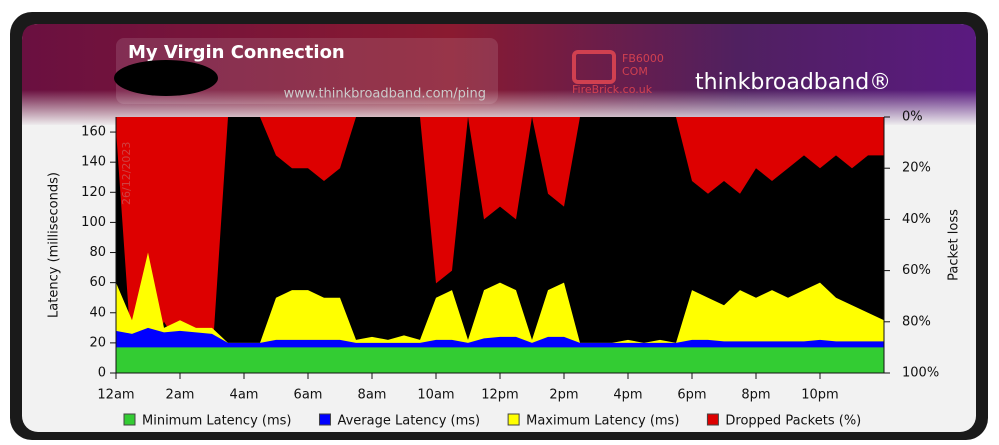  Describe the element at coordinates (602, 421) in the screenshot. I see `legend-label: Maximum Latency (ms)` at that location.